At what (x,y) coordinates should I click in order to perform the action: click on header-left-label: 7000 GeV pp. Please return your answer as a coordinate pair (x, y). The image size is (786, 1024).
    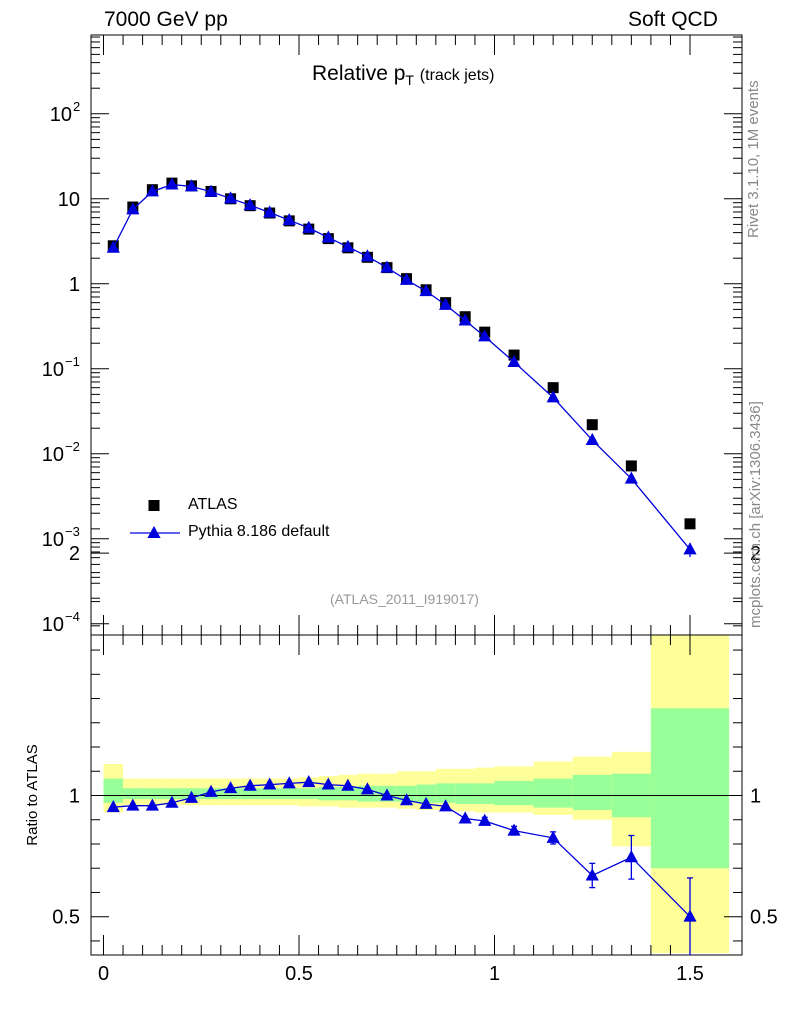
    Looking at the image, I should click on (166, 19).